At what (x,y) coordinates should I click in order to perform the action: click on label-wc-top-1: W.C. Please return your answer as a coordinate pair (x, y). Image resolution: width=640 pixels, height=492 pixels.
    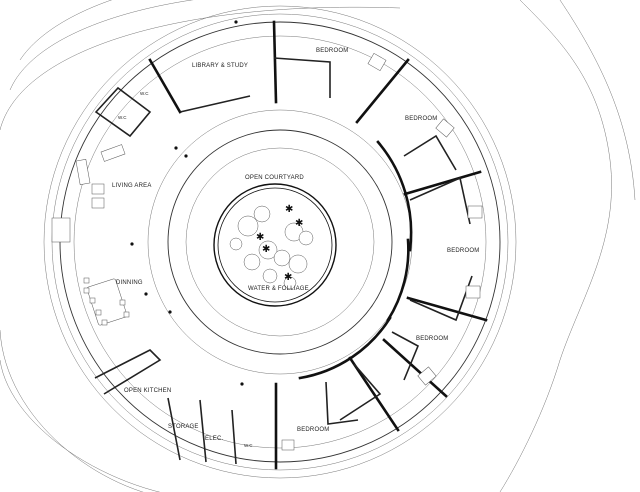
    Looking at the image, I should click on (144, 93).